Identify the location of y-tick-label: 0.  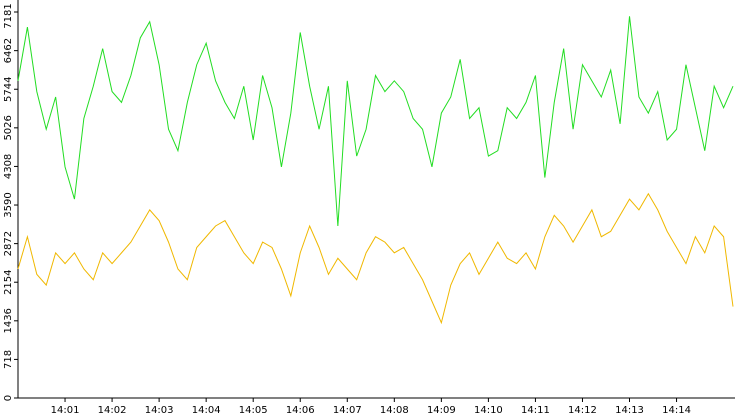
(8, 398).